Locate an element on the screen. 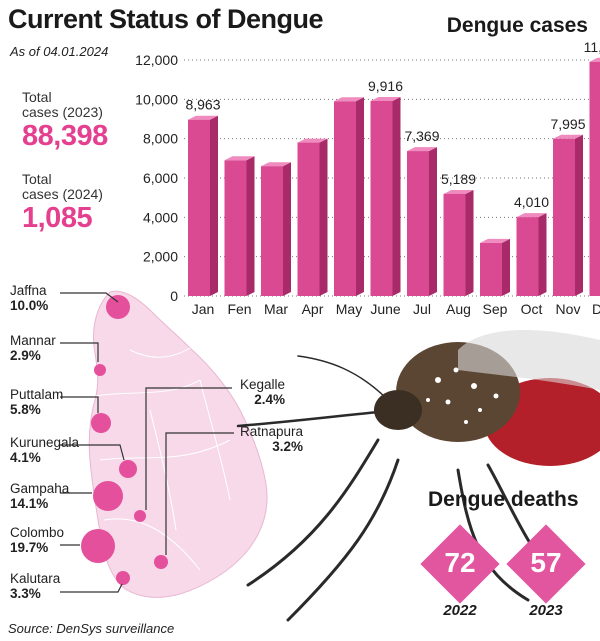  total-2024-value: 1,085 is located at coordinates (57, 218).